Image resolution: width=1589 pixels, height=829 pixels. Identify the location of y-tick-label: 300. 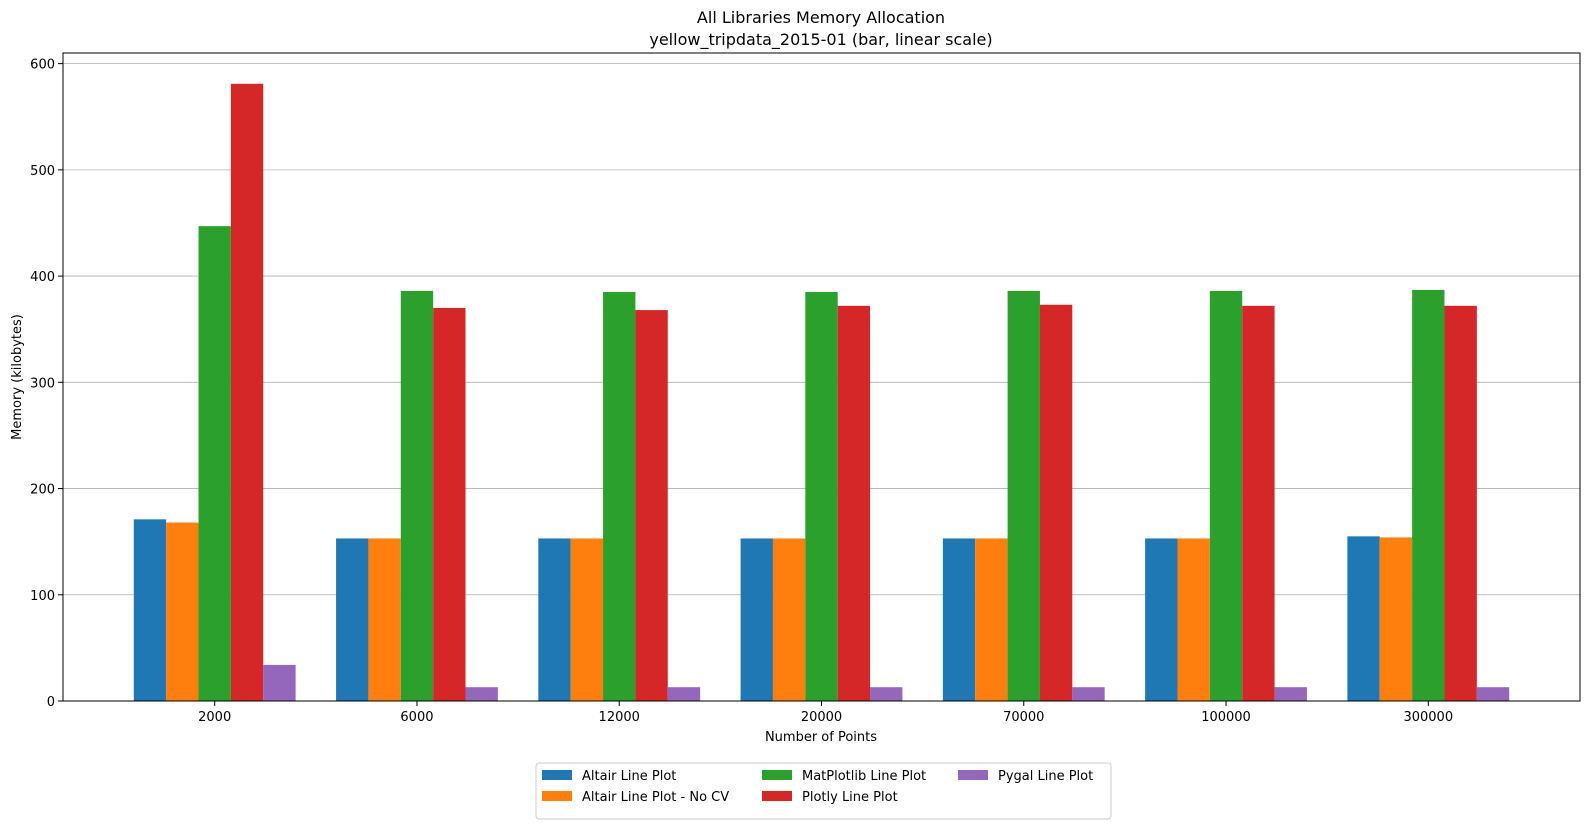
(42, 383).